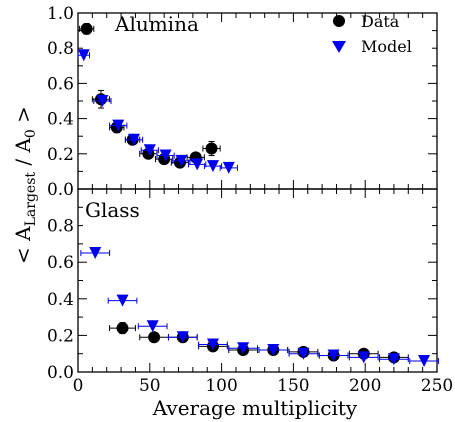 The image size is (455, 422). Describe the element at coordinates (293, 386) in the screenshot. I see `x-tick-label: 150` at that location.